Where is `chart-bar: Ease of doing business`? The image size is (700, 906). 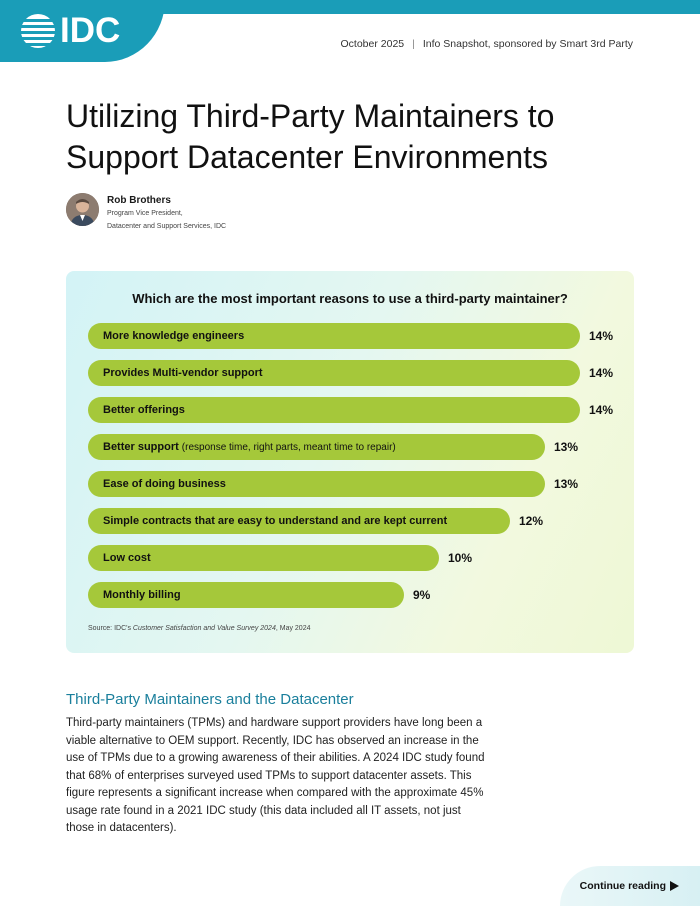 chart-bar: Ease of doing business is located at coordinates (316, 484).